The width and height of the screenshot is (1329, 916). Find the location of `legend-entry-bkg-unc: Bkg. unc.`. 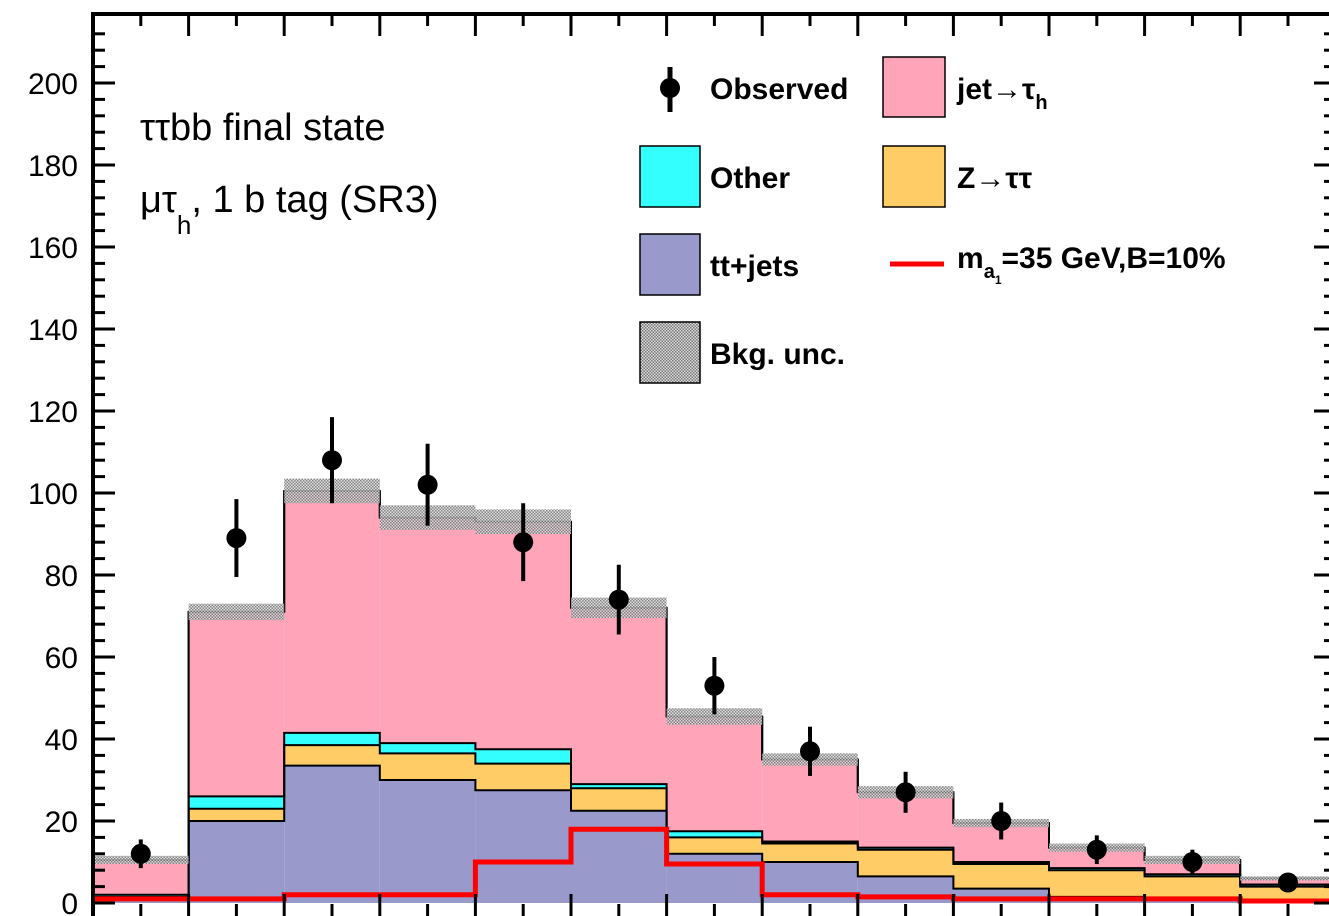

legend-entry-bkg-unc: Bkg. unc. is located at coordinates (742, 352).